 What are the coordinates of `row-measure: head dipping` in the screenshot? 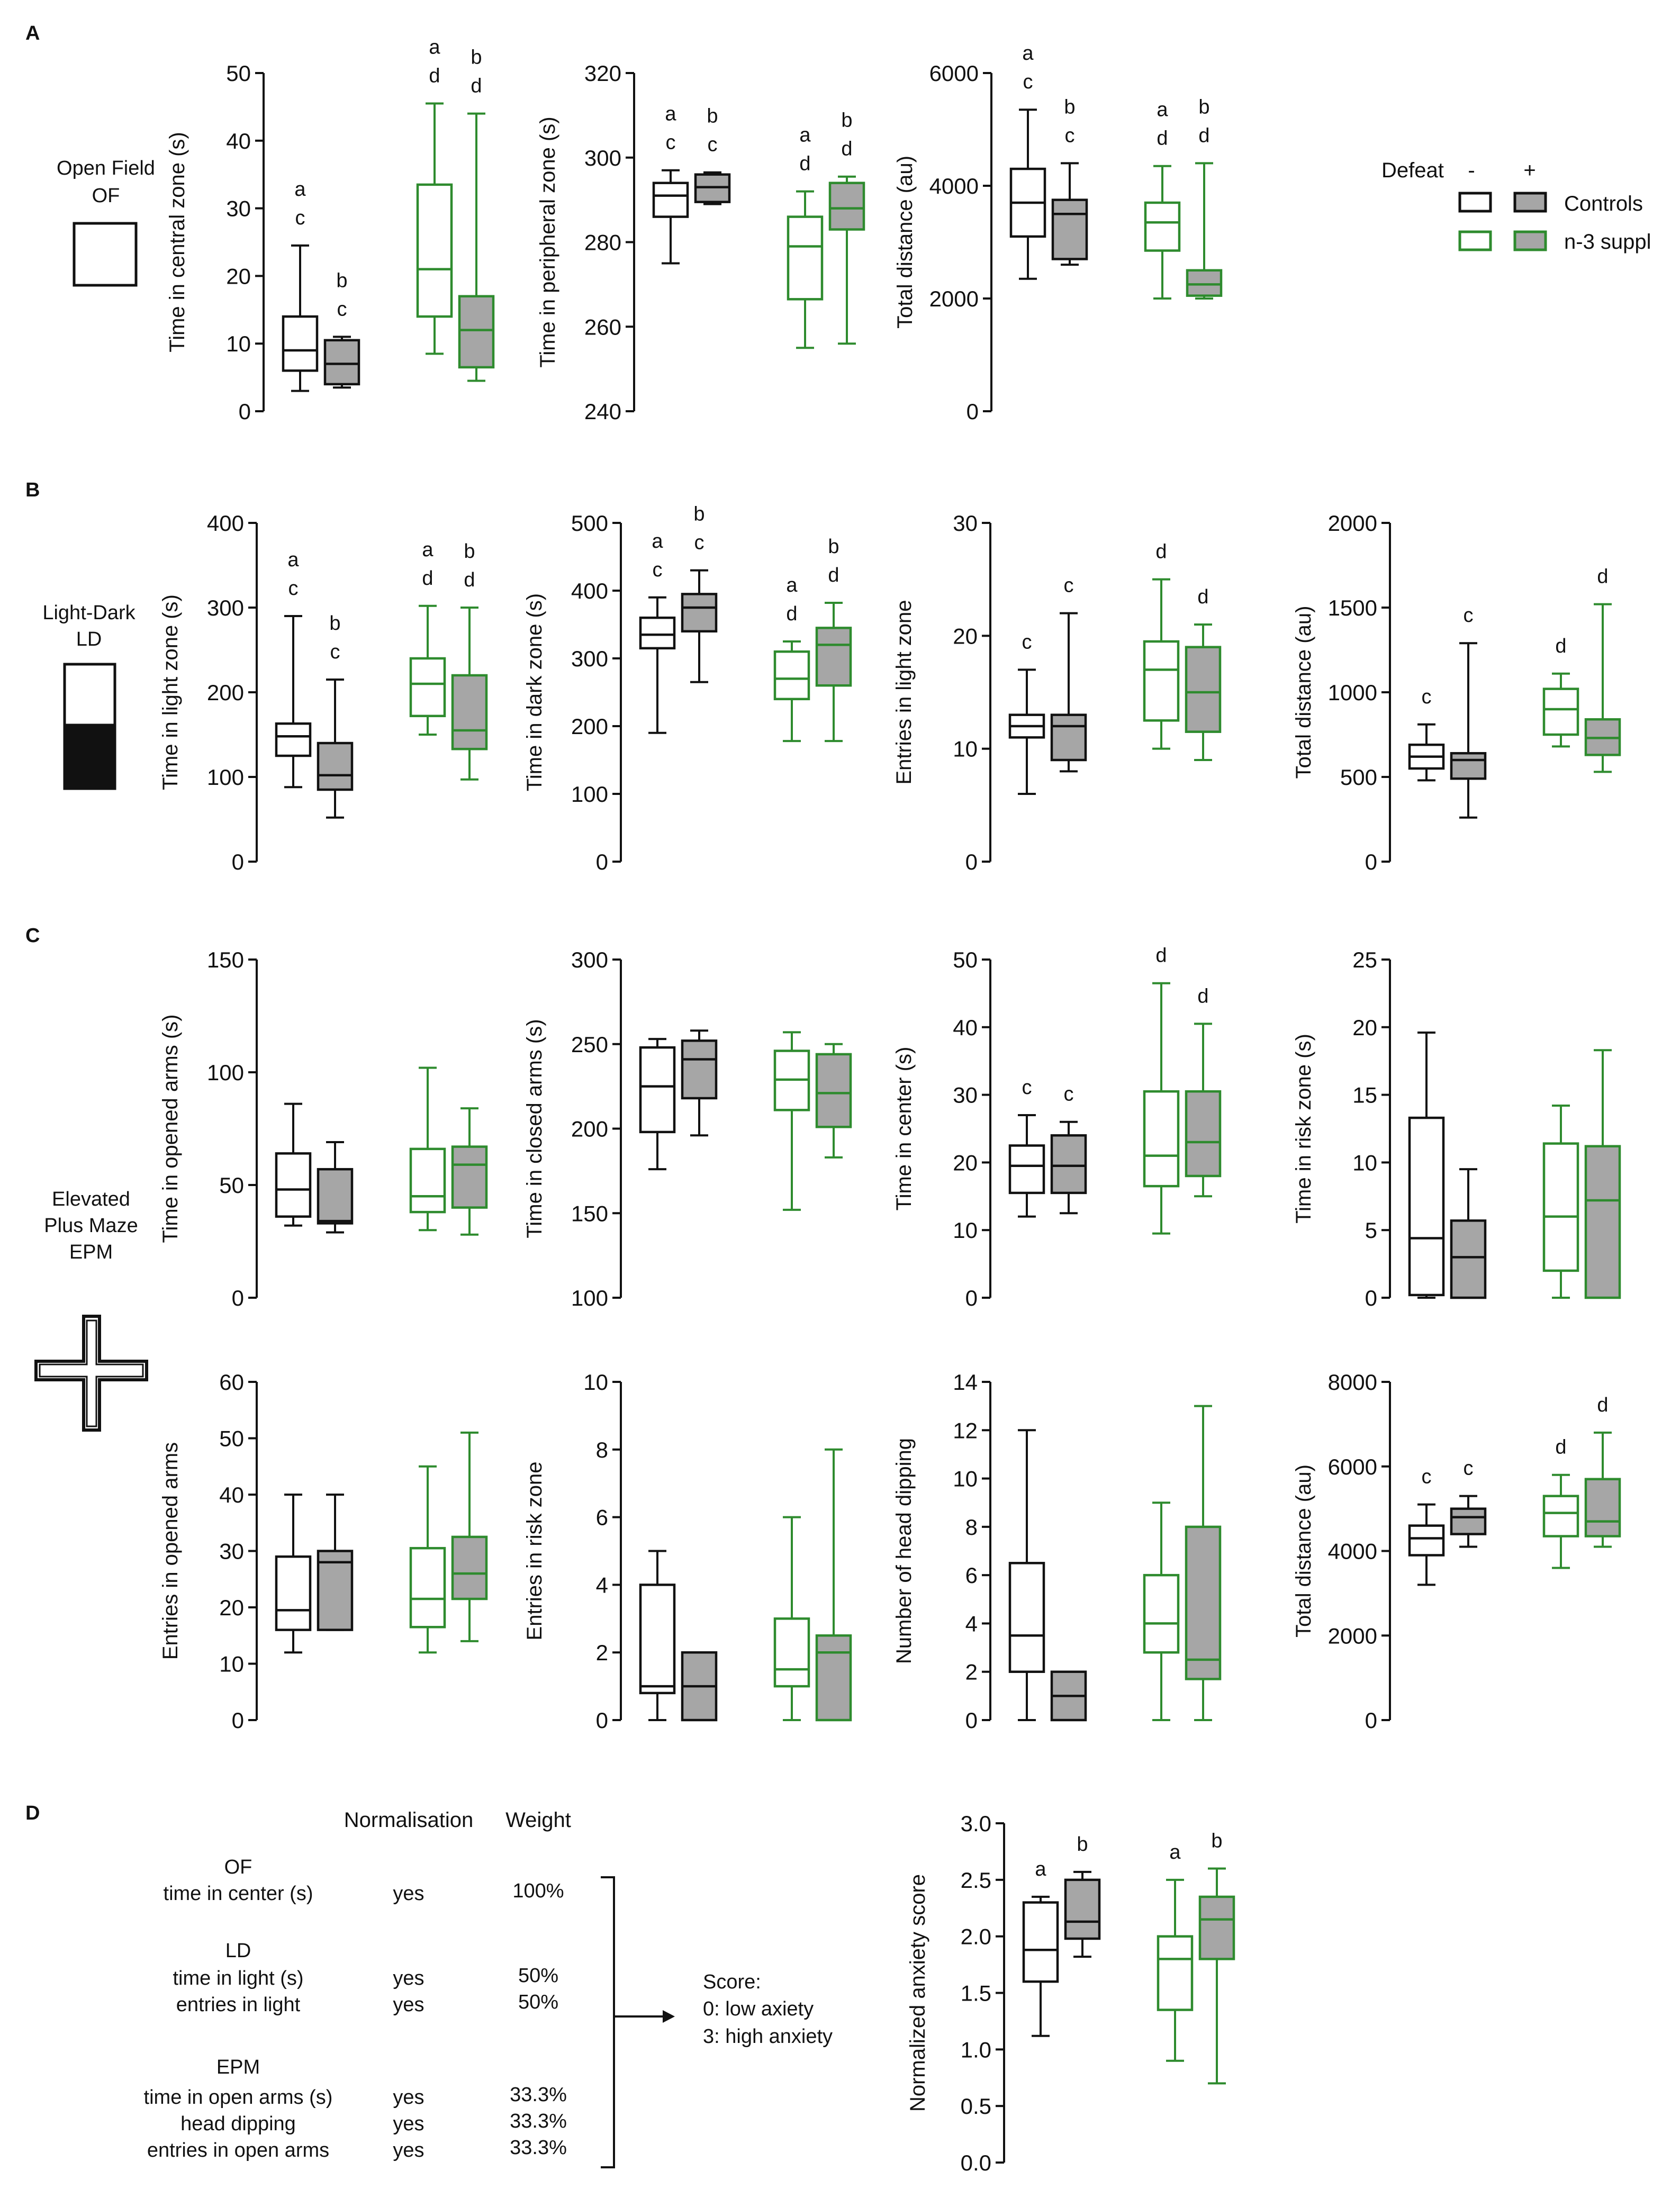 It's located at (238, 2124).